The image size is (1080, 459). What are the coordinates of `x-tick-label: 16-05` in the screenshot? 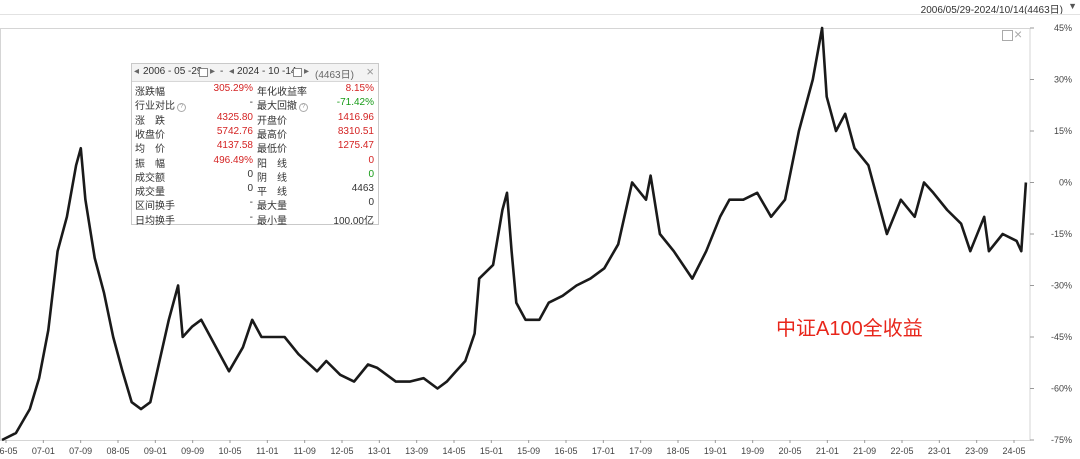 It's located at (565, 451).